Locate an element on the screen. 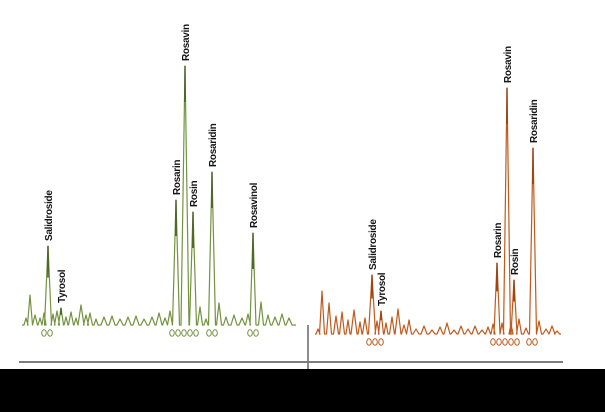 This screenshot has width=605, height=412. peak-label-rosavinol: Rosavinol is located at coordinates (254, 205).